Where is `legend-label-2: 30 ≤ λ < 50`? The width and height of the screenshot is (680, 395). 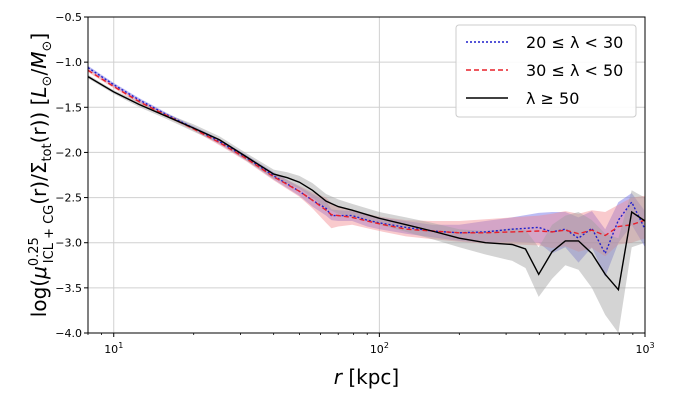 legend-label-2: 30 ≤ λ < 50 is located at coordinates (574, 70).